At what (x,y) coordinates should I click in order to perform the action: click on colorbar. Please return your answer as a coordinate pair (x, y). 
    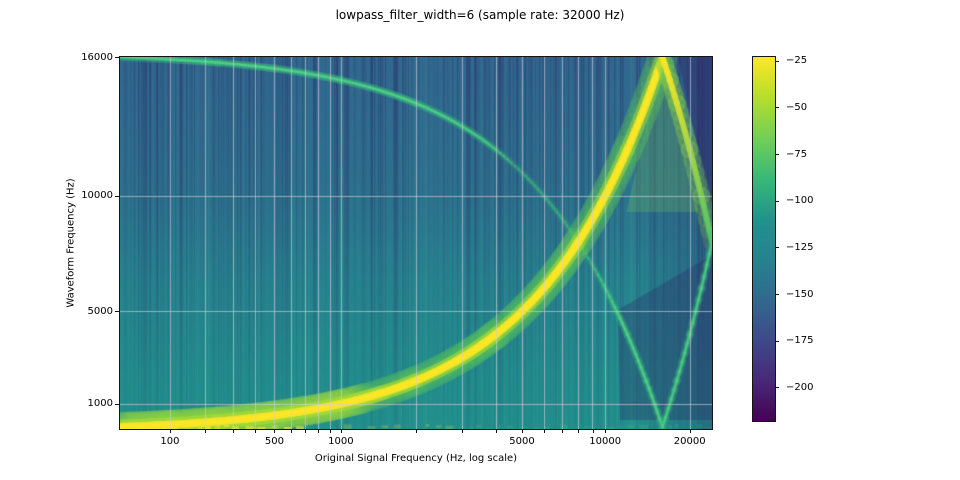
    Looking at the image, I should click on (764, 239).